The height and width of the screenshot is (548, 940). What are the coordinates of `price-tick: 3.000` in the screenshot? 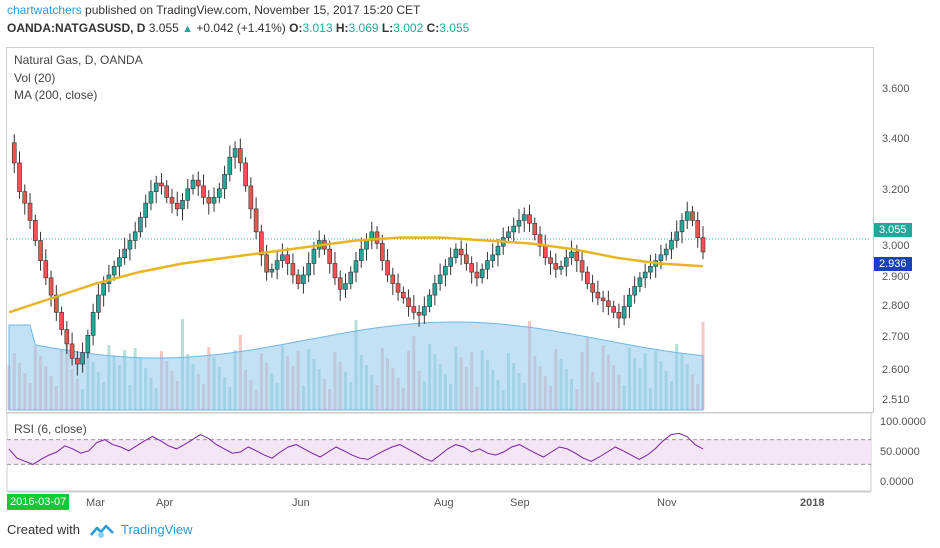 It's located at (896, 246).